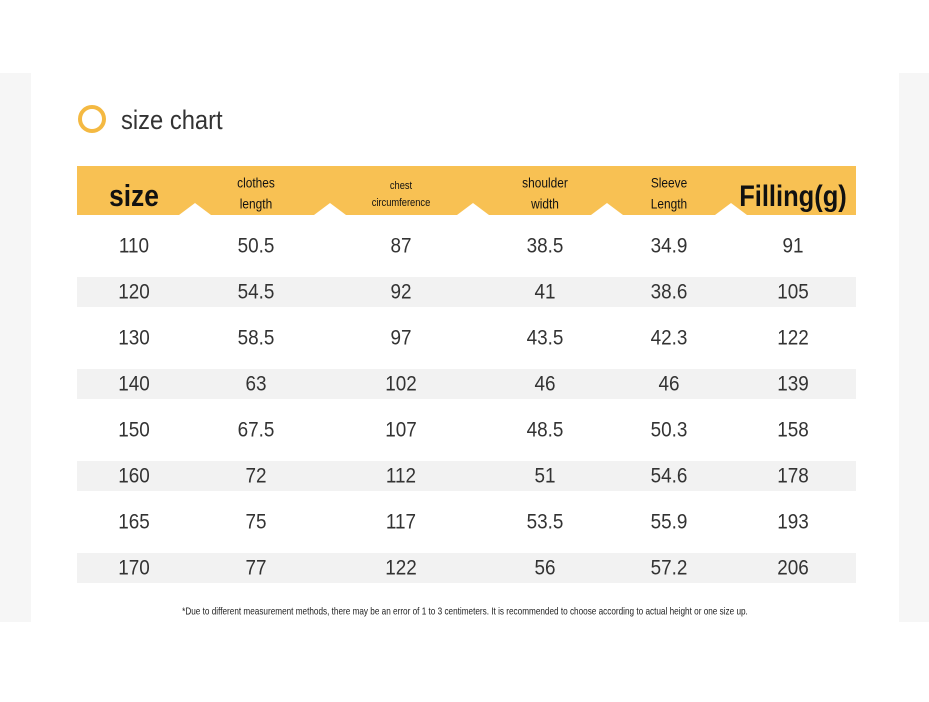 The width and height of the screenshot is (929, 702). I want to click on cell: 165, so click(134, 522).